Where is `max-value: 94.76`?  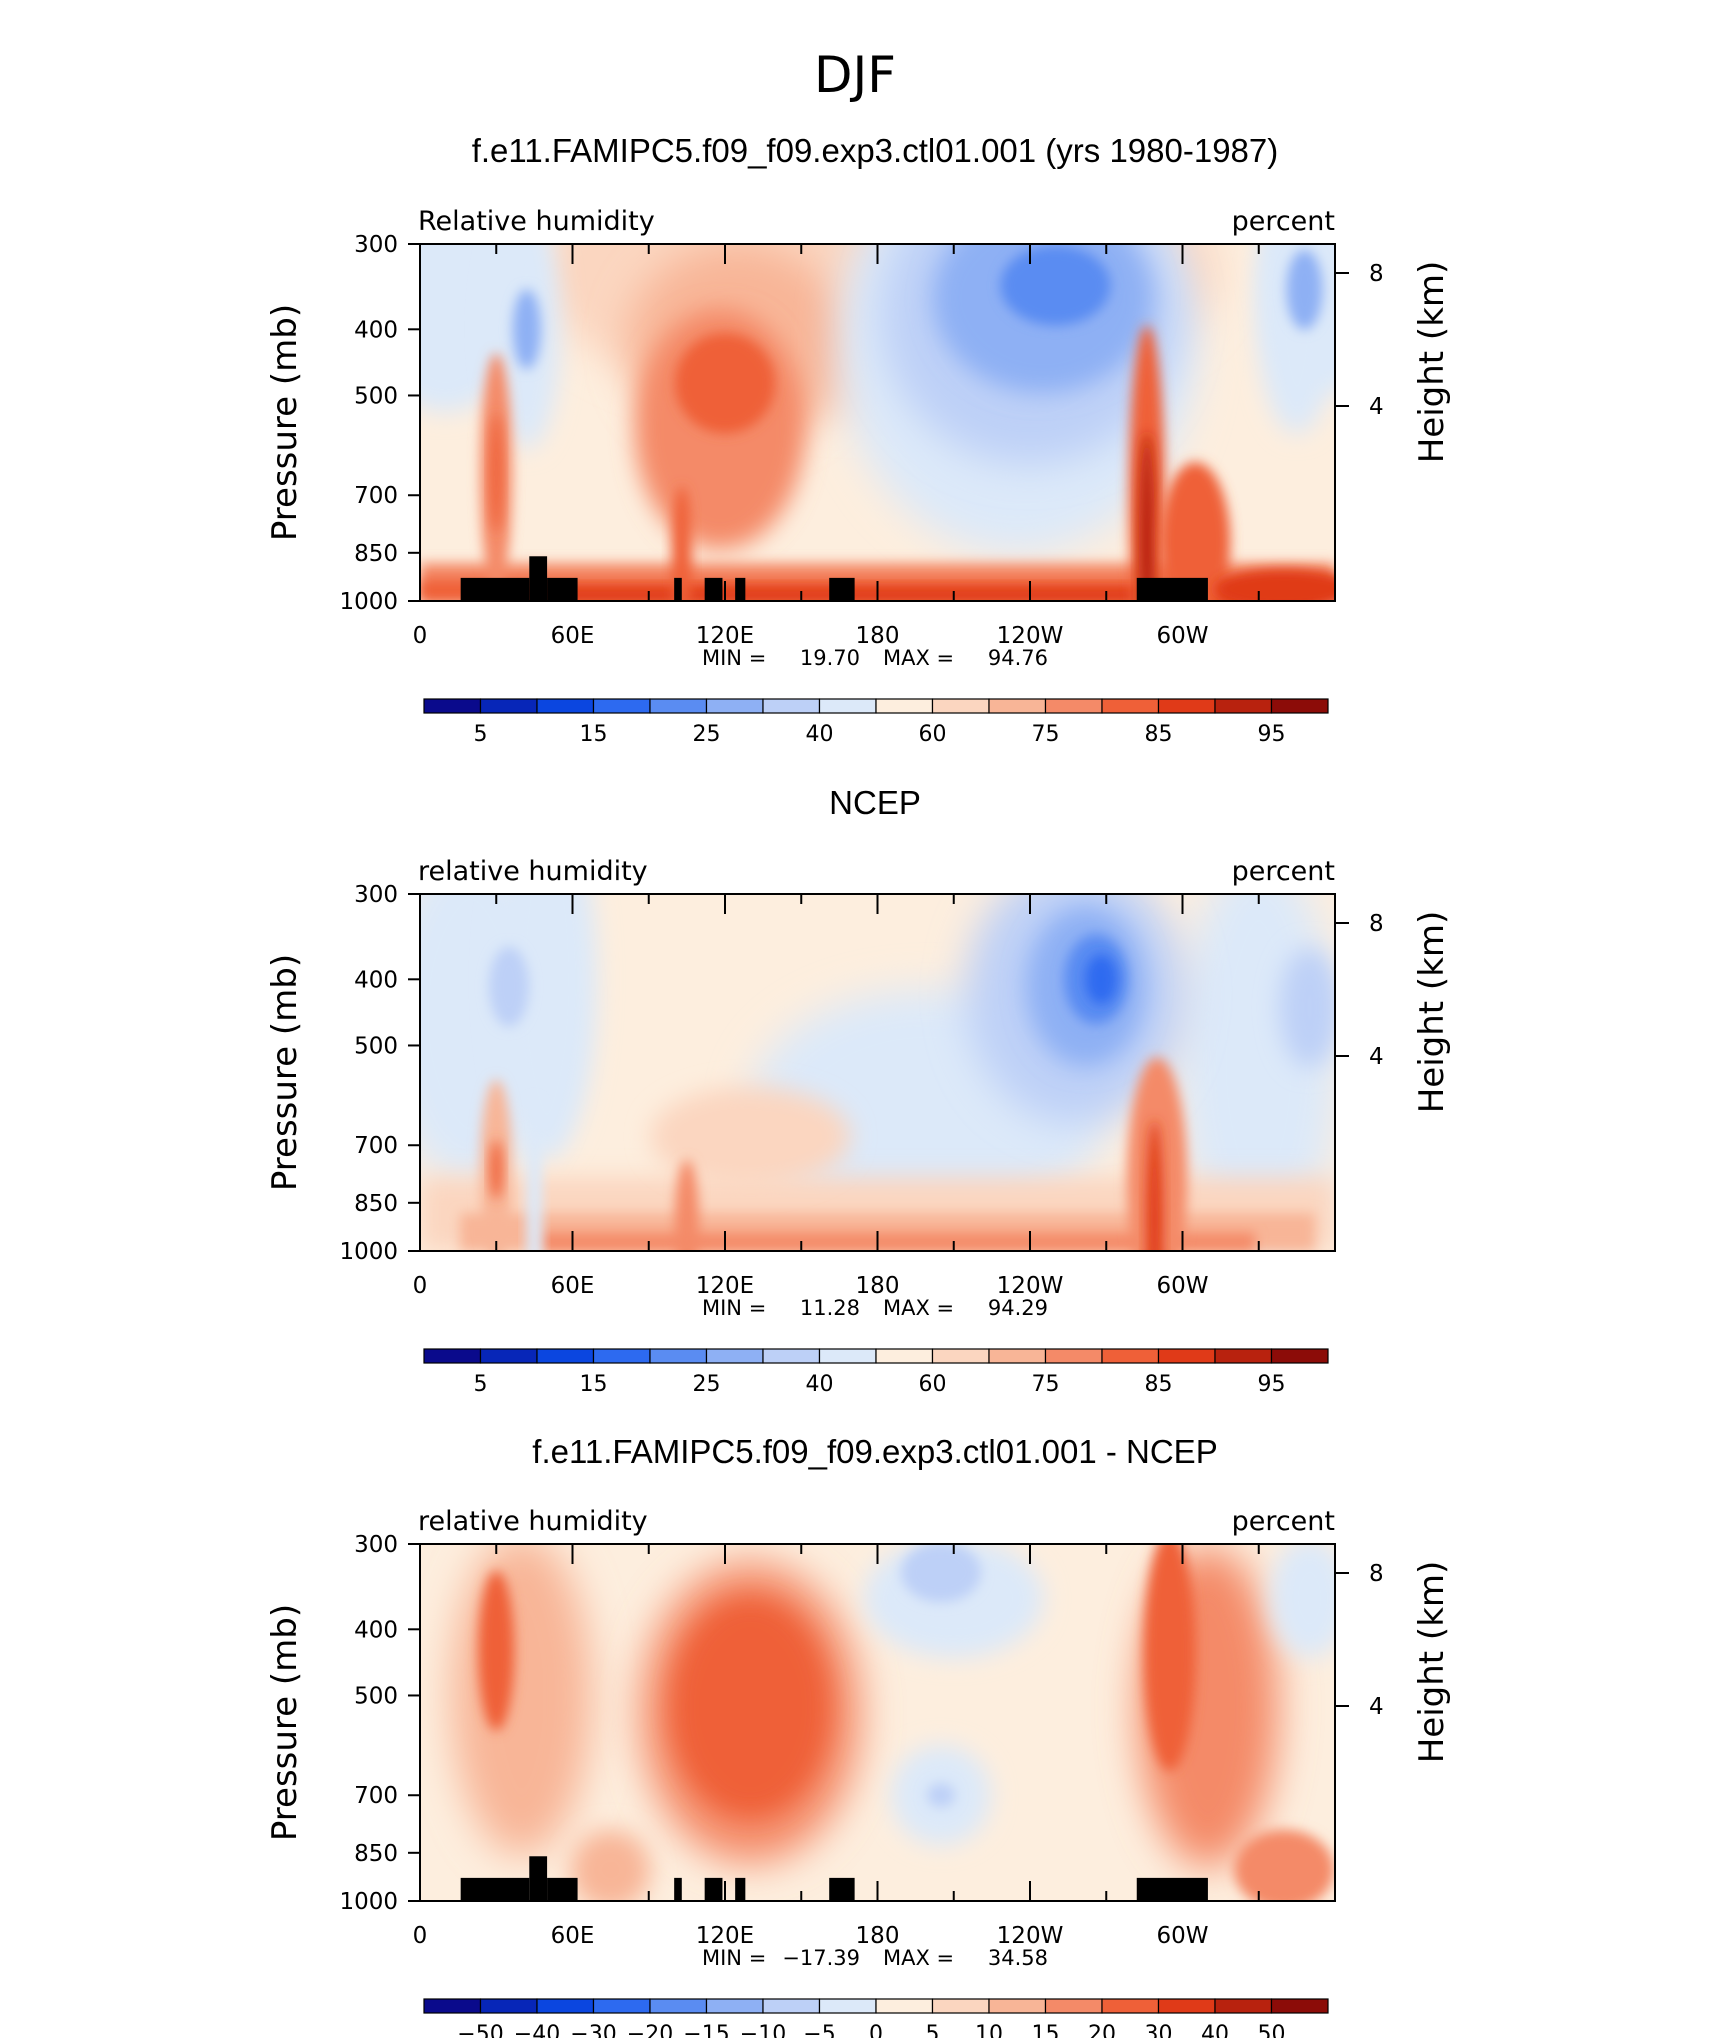 max-value: 94.76 is located at coordinates (1018, 658).